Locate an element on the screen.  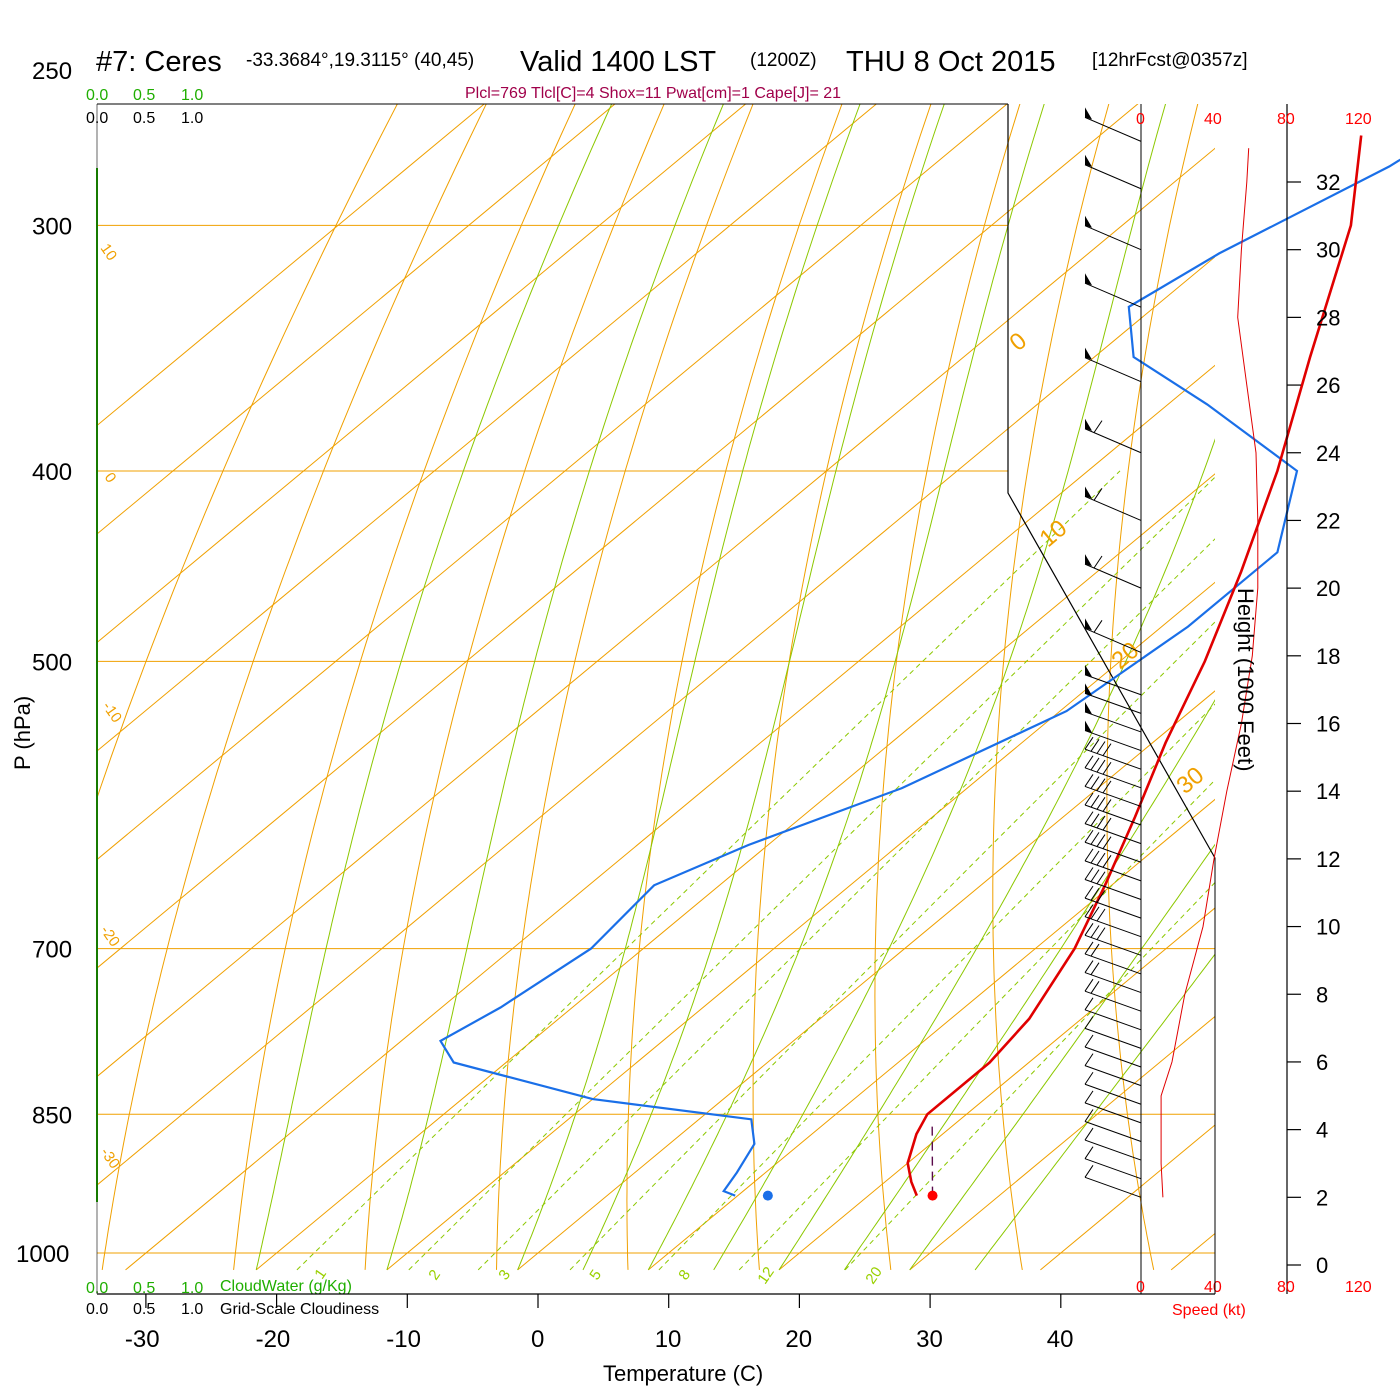
temperature-tick-label: 10 is located at coordinates (668, 1339).